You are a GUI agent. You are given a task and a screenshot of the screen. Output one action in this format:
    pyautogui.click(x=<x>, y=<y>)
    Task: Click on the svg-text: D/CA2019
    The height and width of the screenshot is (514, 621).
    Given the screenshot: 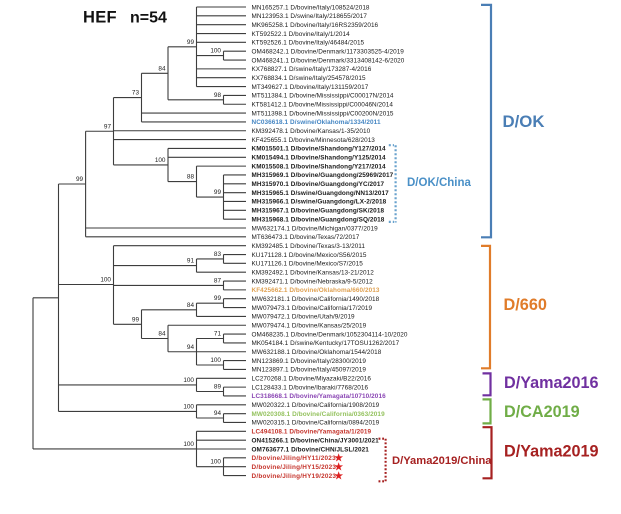 What is the action you would take?
    pyautogui.click(x=542, y=412)
    